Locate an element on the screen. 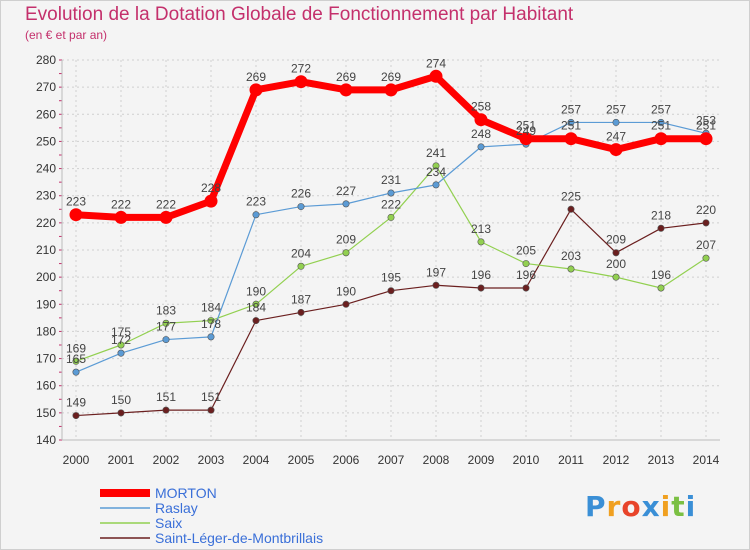 This screenshot has height=550, width=750. data-label: 251 is located at coordinates (571, 126).